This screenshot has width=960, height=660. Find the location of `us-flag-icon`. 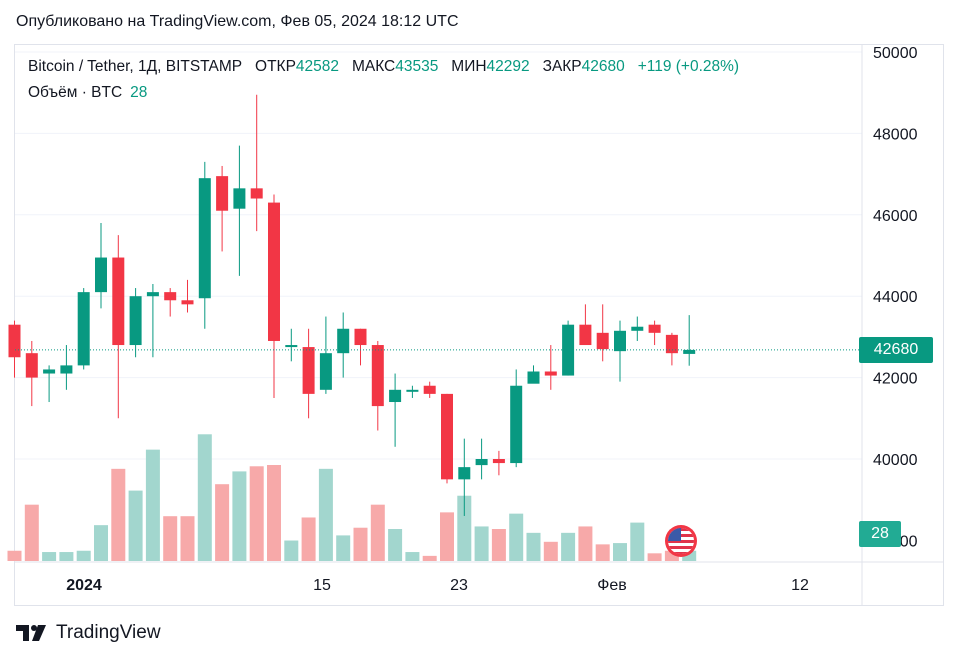

us-flag-icon is located at coordinates (681, 541).